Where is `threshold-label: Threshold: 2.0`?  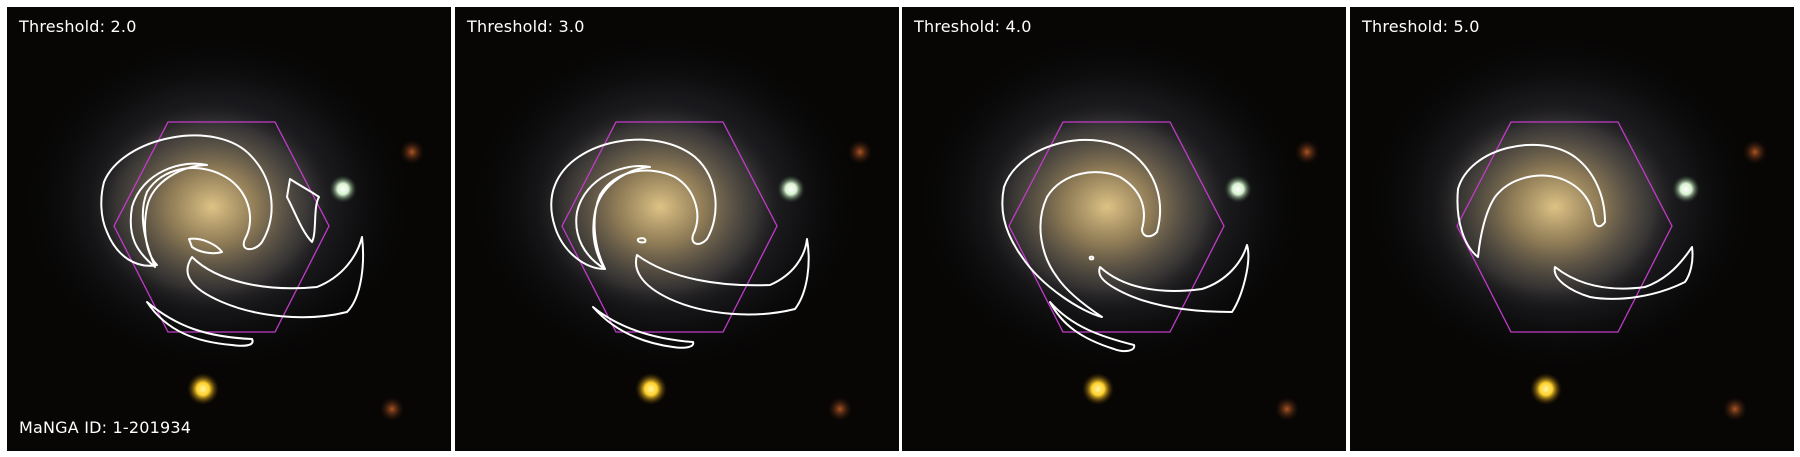
threshold-label: Threshold: 2.0 is located at coordinates (78, 26).